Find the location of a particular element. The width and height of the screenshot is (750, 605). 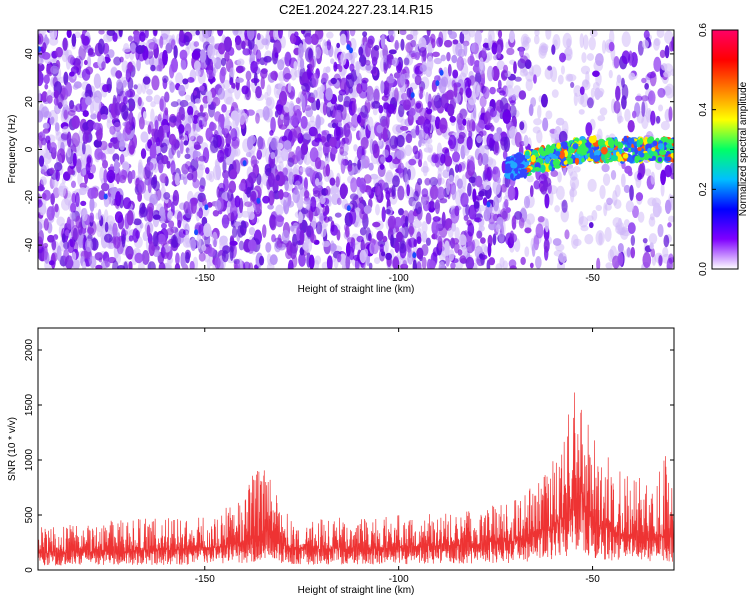

x-tick-label: -150 is located at coordinates (205, 579).